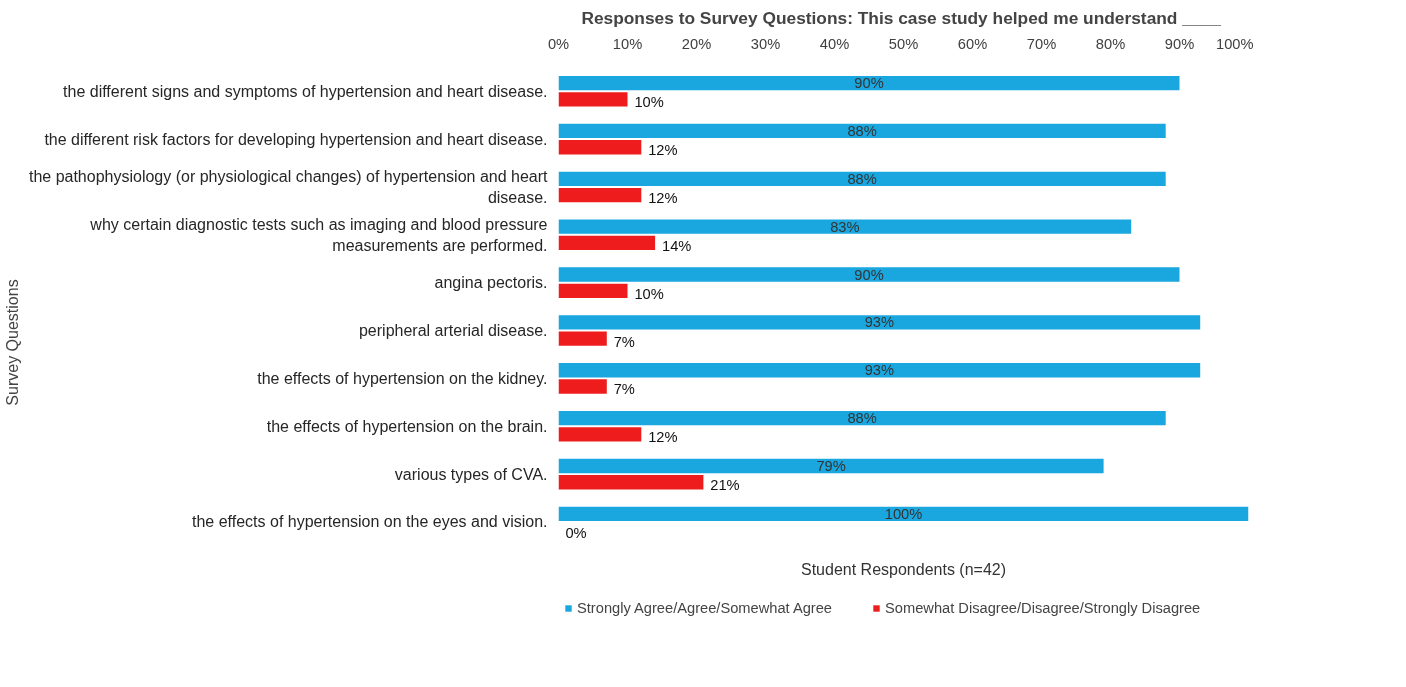 This screenshot has height=687, width=1406. I want to click on y-tick-label: angina pectoris., so click(491, 283).